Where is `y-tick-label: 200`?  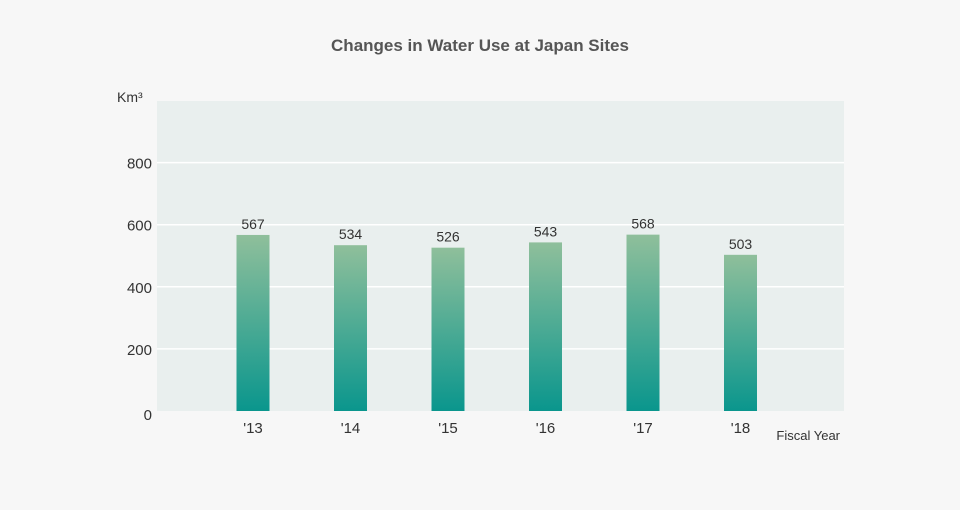
y-tick-label: 200 is located at coordinates (139, 350).